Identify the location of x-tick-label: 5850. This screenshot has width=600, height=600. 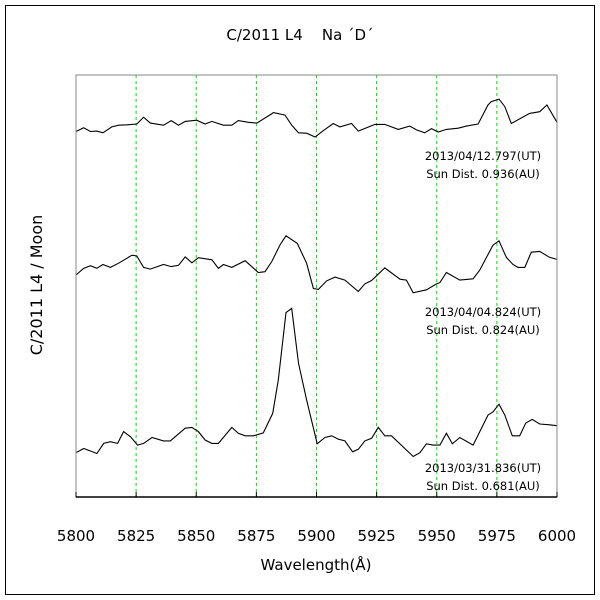
(196, 536).